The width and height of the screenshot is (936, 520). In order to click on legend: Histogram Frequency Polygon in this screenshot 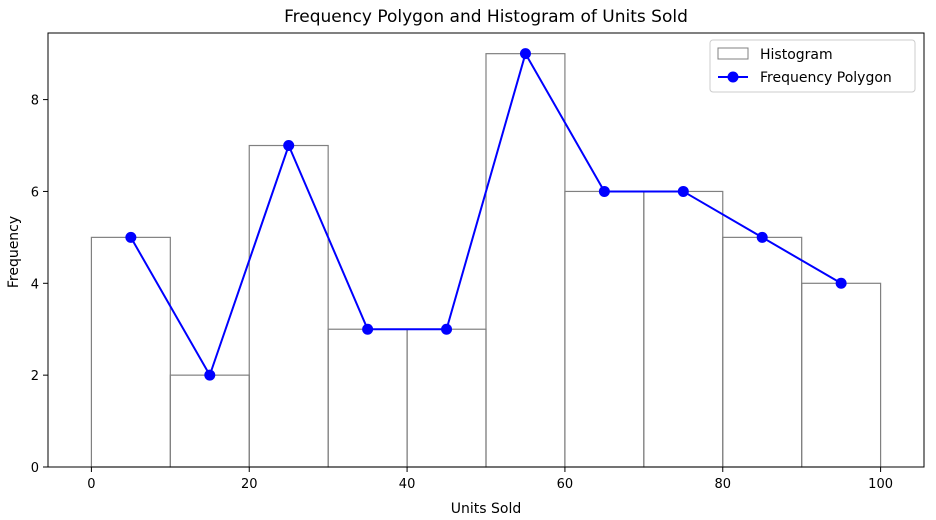, I will do `click(812, 66)`.